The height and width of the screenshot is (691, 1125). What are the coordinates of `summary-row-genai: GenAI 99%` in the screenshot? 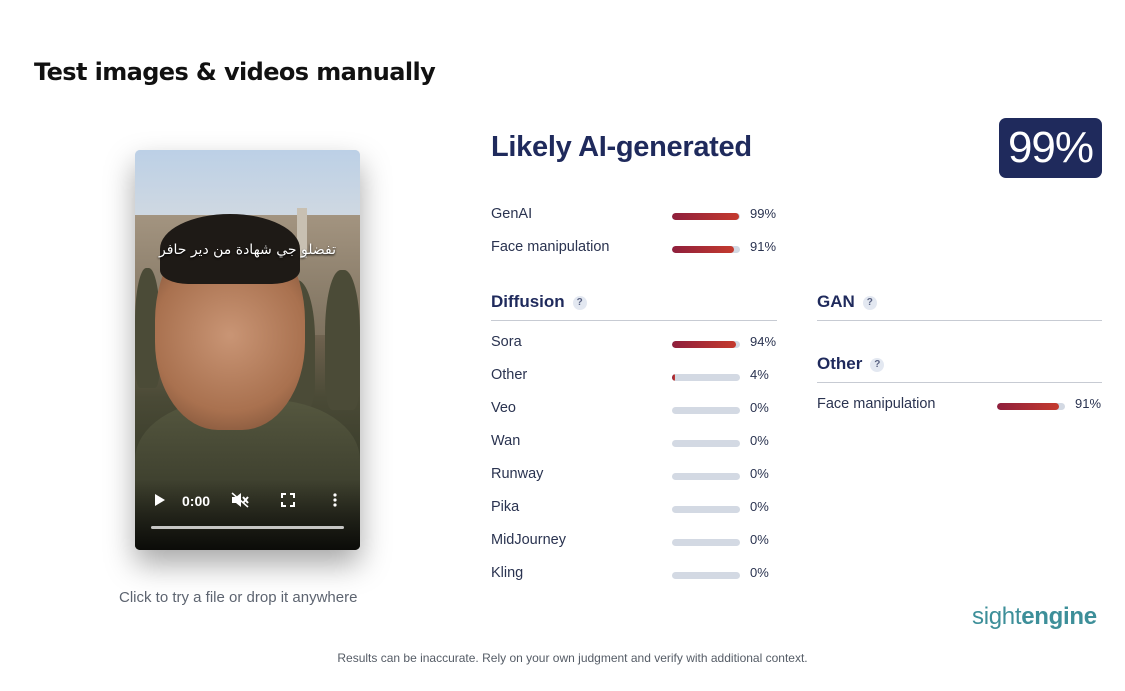 It's located at (636, 216).